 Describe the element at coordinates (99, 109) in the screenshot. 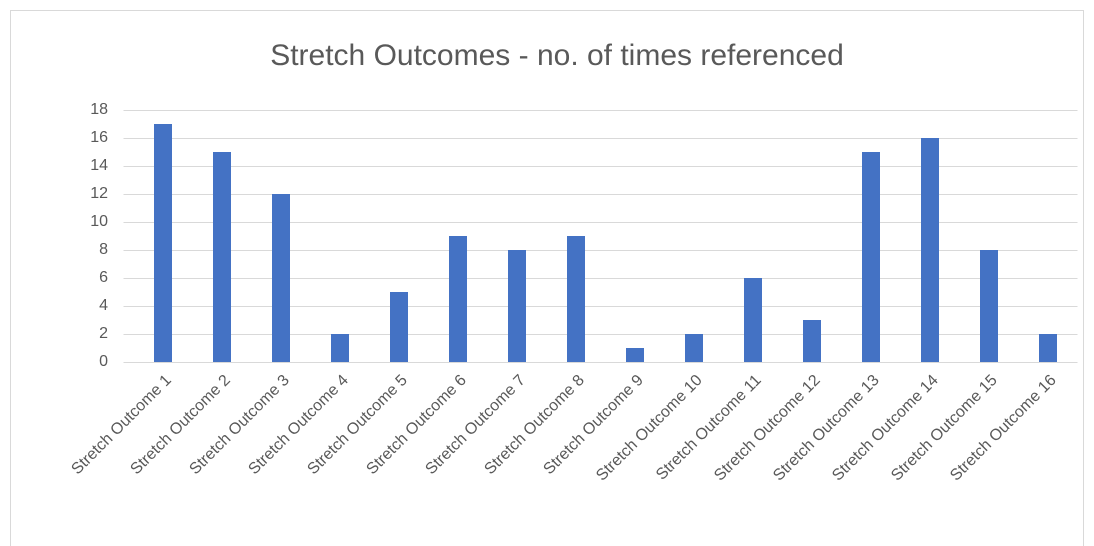

I see `y-tick-label: 18` at that location.